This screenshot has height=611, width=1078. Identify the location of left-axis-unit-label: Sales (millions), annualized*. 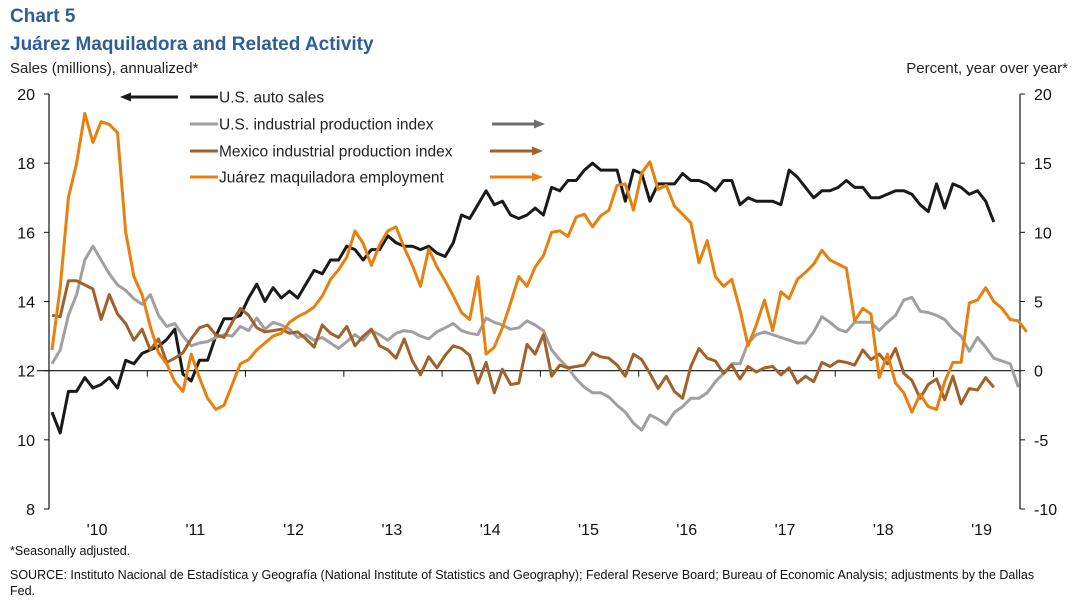
(104, 68).